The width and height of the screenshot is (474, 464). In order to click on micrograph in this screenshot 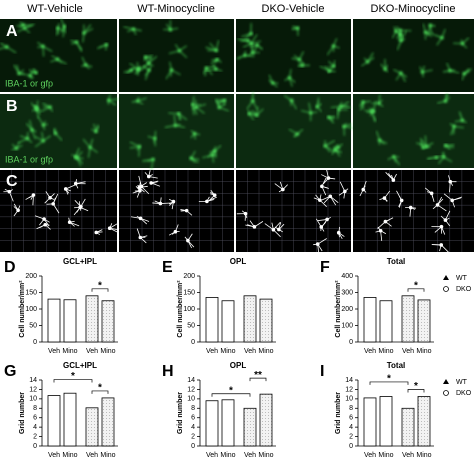, I will do `click(413, 55)`.